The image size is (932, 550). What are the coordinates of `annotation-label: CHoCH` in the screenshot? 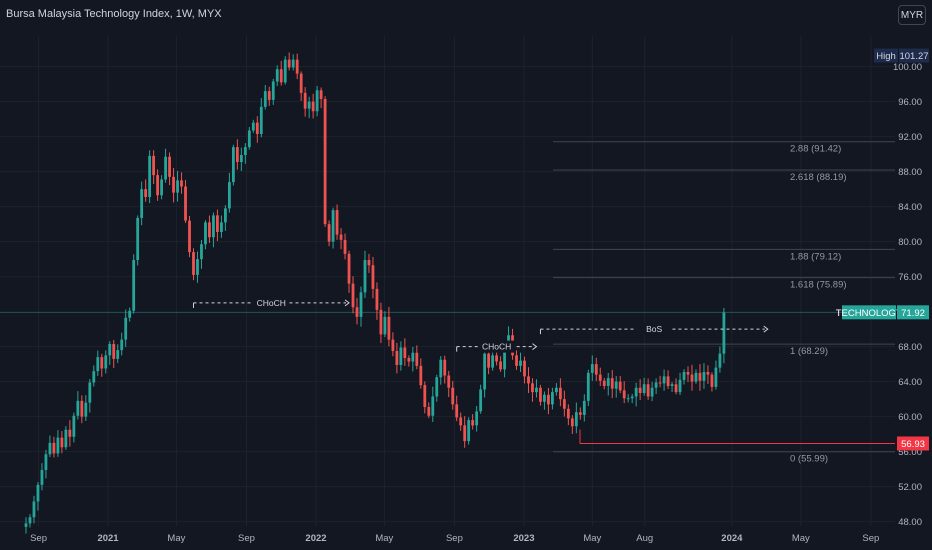 It's located at (271, 303).